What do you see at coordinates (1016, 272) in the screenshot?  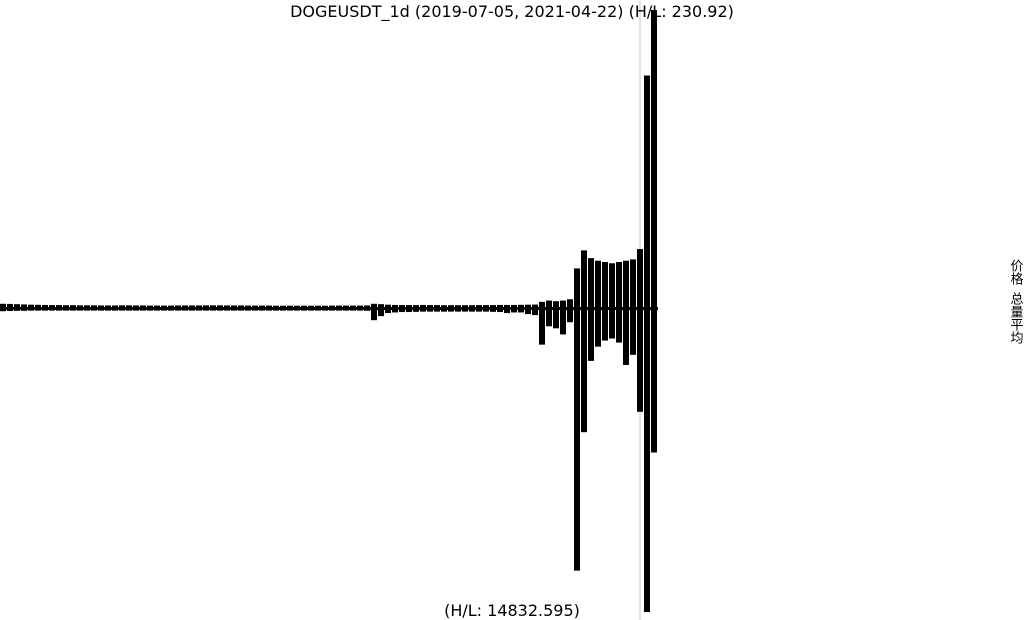 I see `side-label: 价格` at bounding box center [1016, 272].